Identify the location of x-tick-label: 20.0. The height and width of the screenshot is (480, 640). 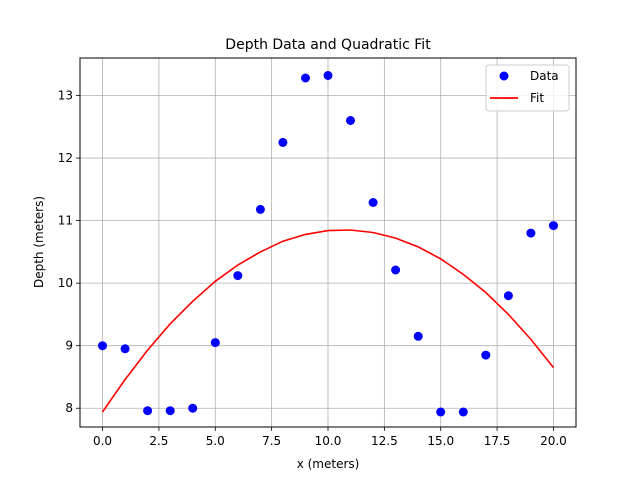
(553, 441).